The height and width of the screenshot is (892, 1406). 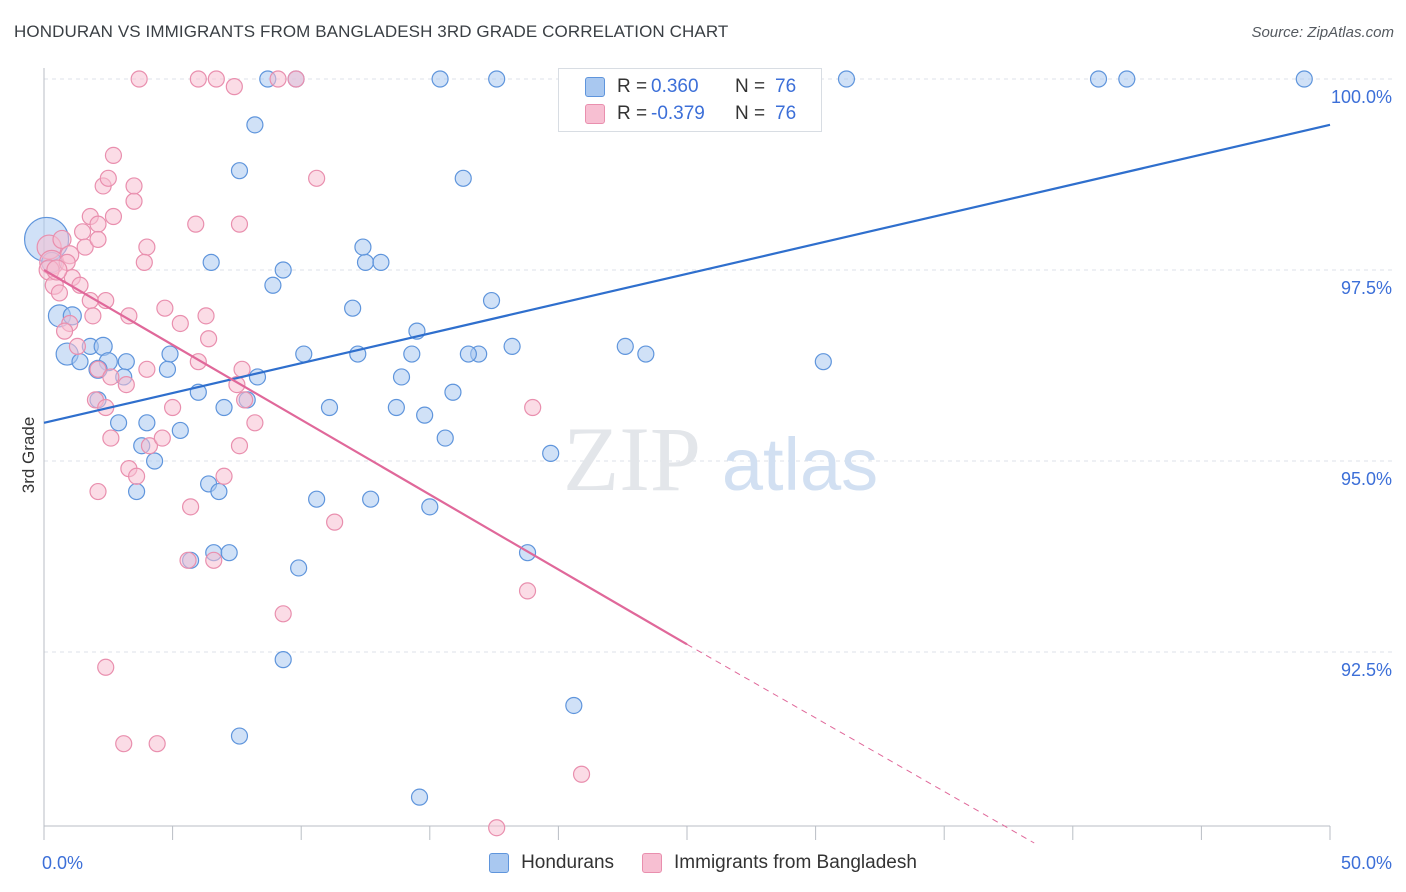 What do you see at coordinates (1366, 863) in the screenshot?
I see `x-tick-label: 50.0%` at bounding box center [1366, 863].